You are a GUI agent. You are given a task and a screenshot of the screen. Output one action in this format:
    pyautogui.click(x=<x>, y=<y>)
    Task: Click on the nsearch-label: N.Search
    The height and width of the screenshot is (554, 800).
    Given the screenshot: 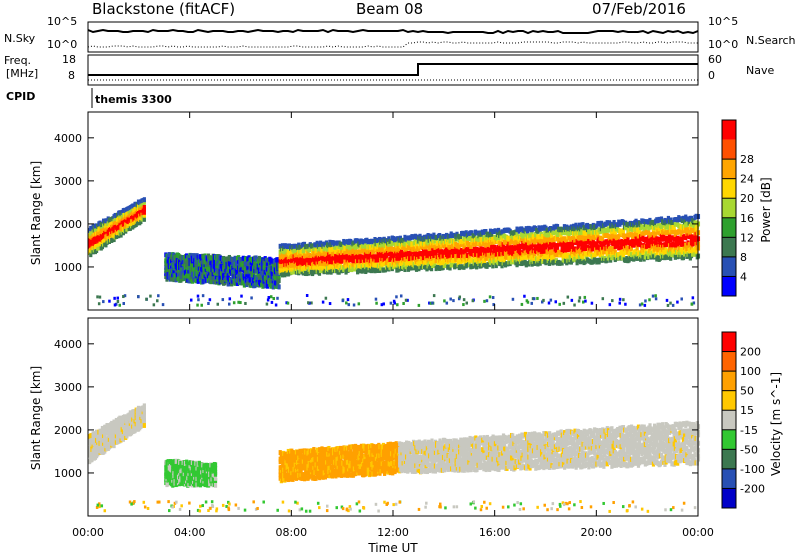 What is the action you would take?
    pyautogui.click(x=771, y=40)
    